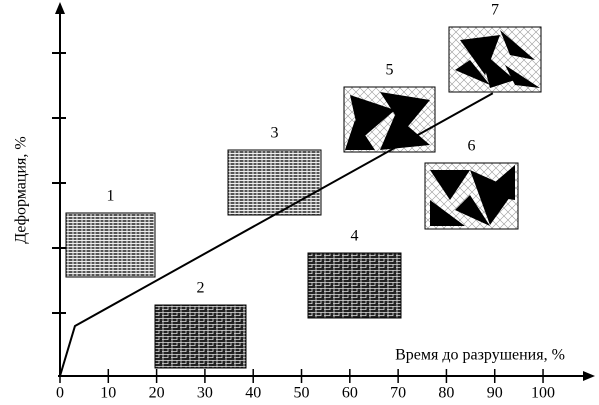 The image size is (599, 405). What do you see at coordinates (60, 8) in the screenshot?
I see `y-arrow` at bounding box center [60, 8].